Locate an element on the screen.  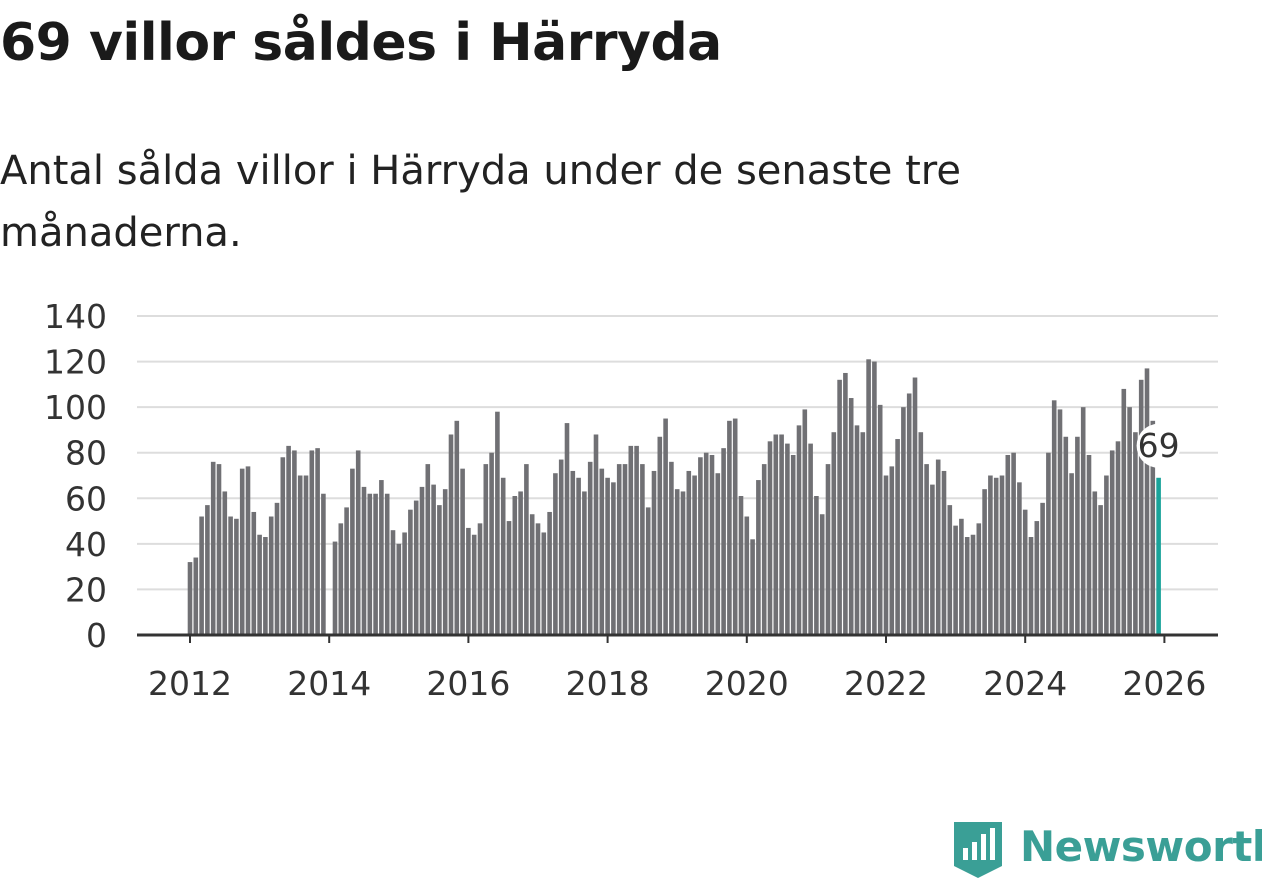
y-tick-label: 100 is located at coordinates (75, 407).